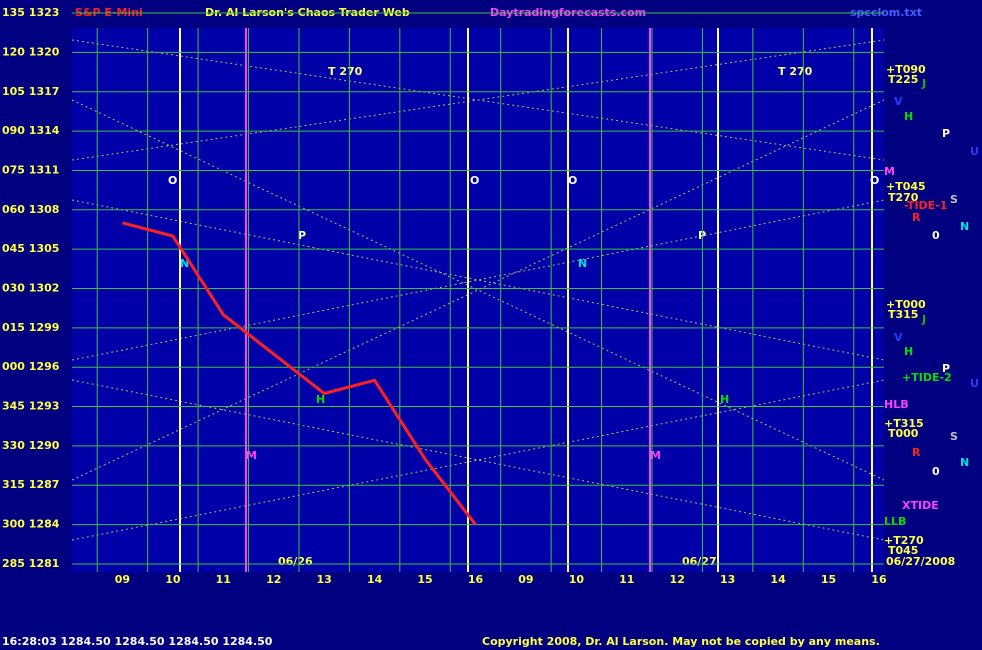 Image resolution: width=982 pixels, height=650 pixels. Describe the element at coordinates (903, 197) in the screenshot. I see `annotation: T270` at that location.